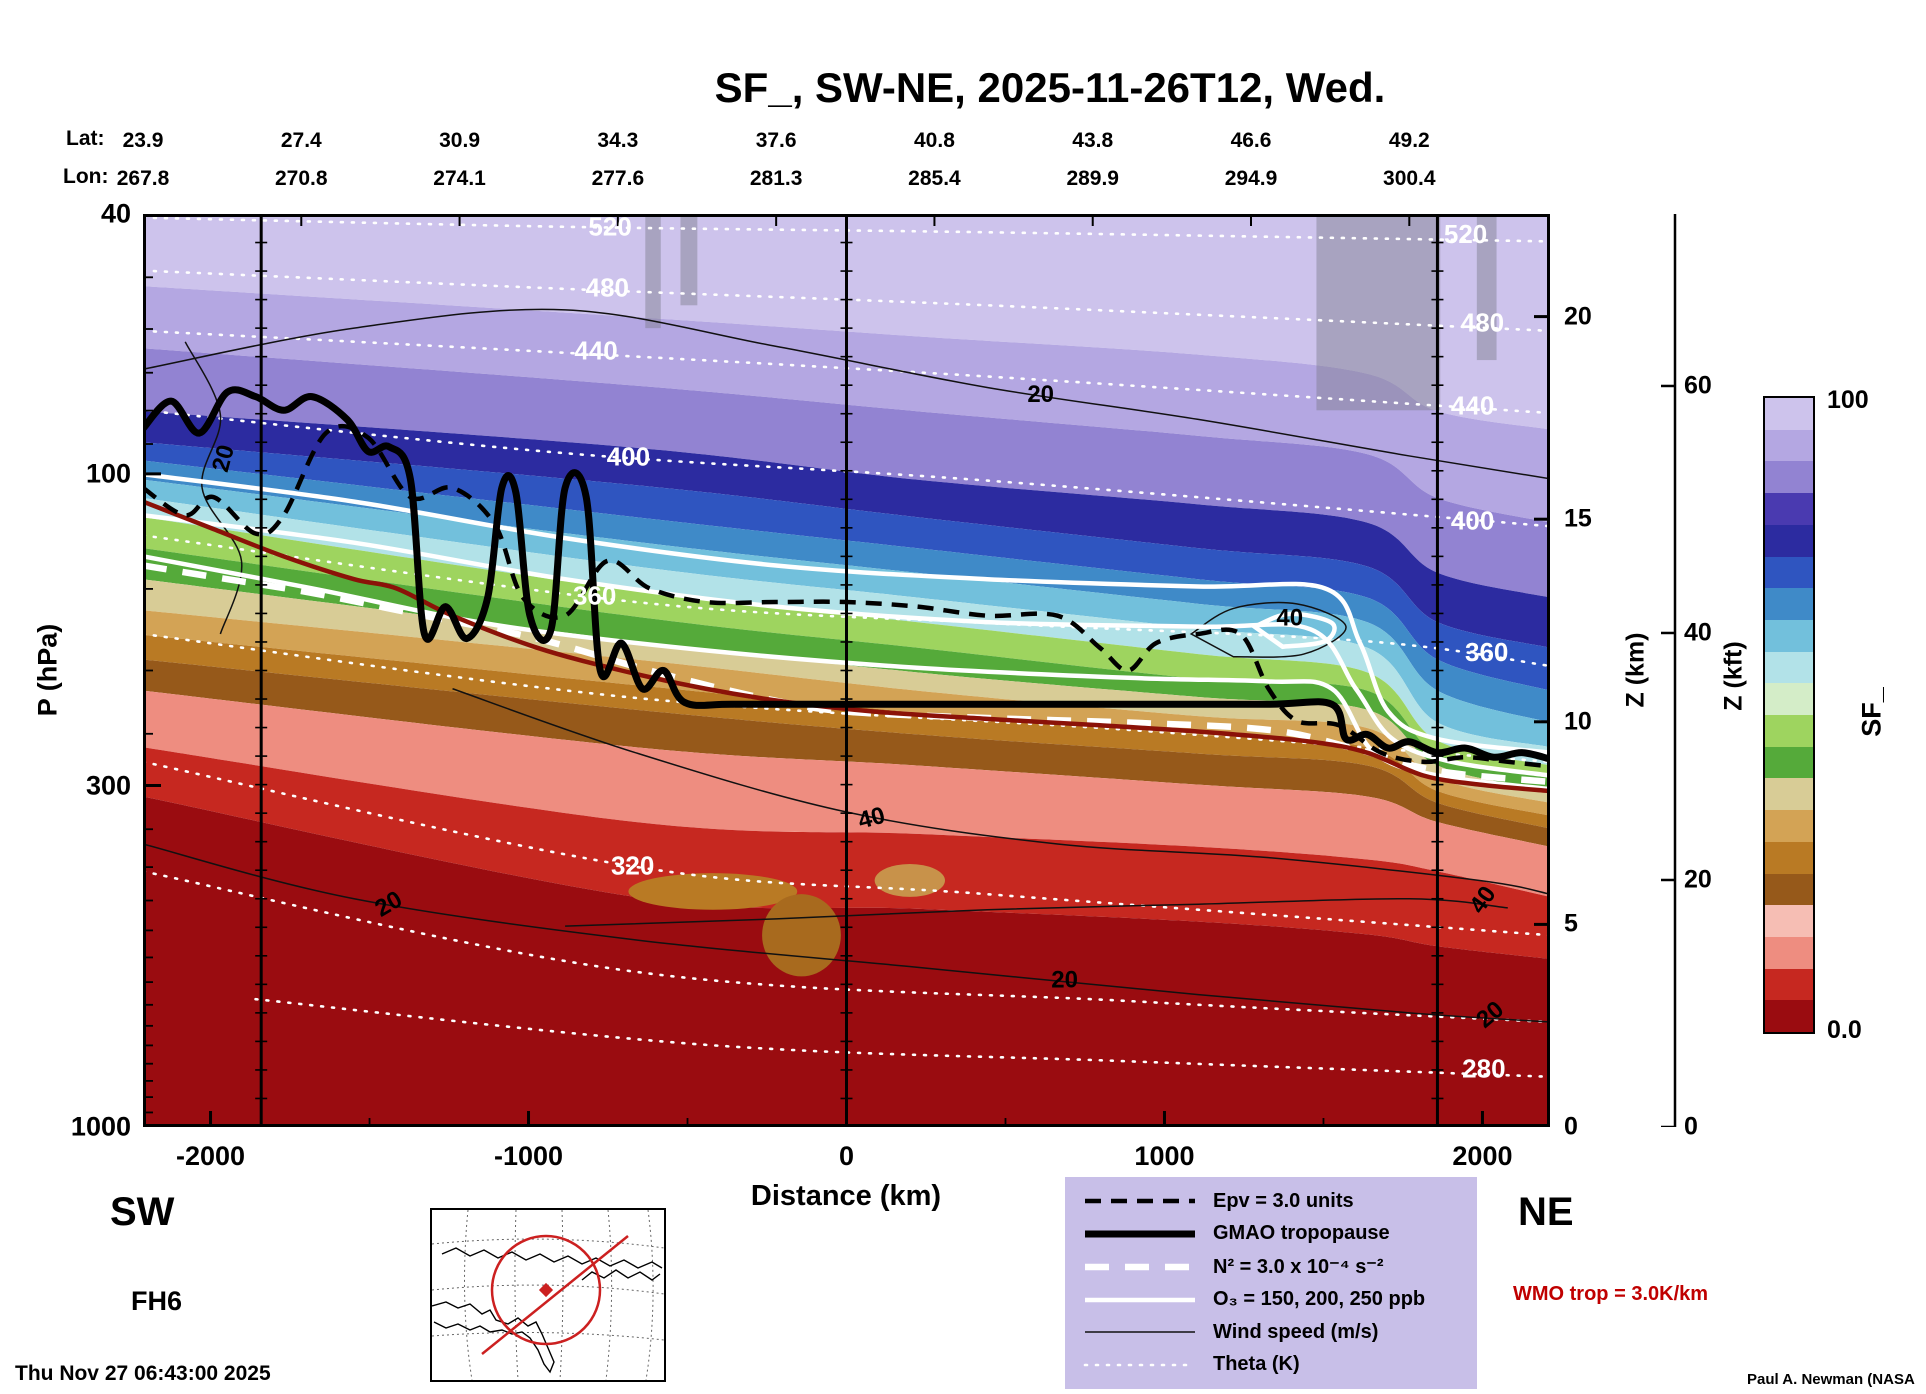 This screenshot has width=1926, height=1394. I want to click on zkm-axis-title: Z (km), so click(1635, 670).